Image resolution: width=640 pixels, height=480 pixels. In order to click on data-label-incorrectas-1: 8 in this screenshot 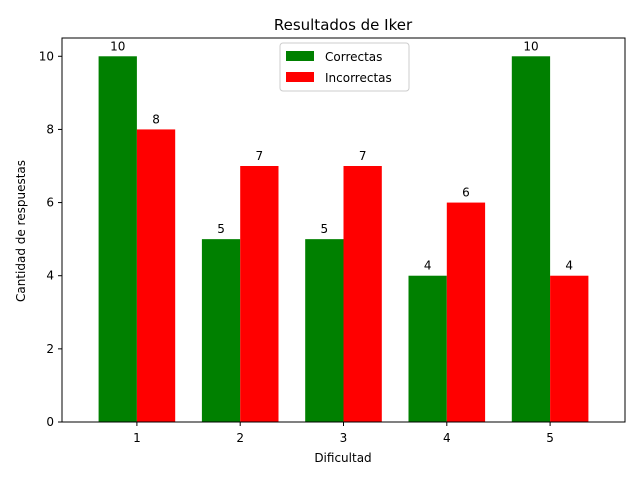, I will do `click(156, 119)`.